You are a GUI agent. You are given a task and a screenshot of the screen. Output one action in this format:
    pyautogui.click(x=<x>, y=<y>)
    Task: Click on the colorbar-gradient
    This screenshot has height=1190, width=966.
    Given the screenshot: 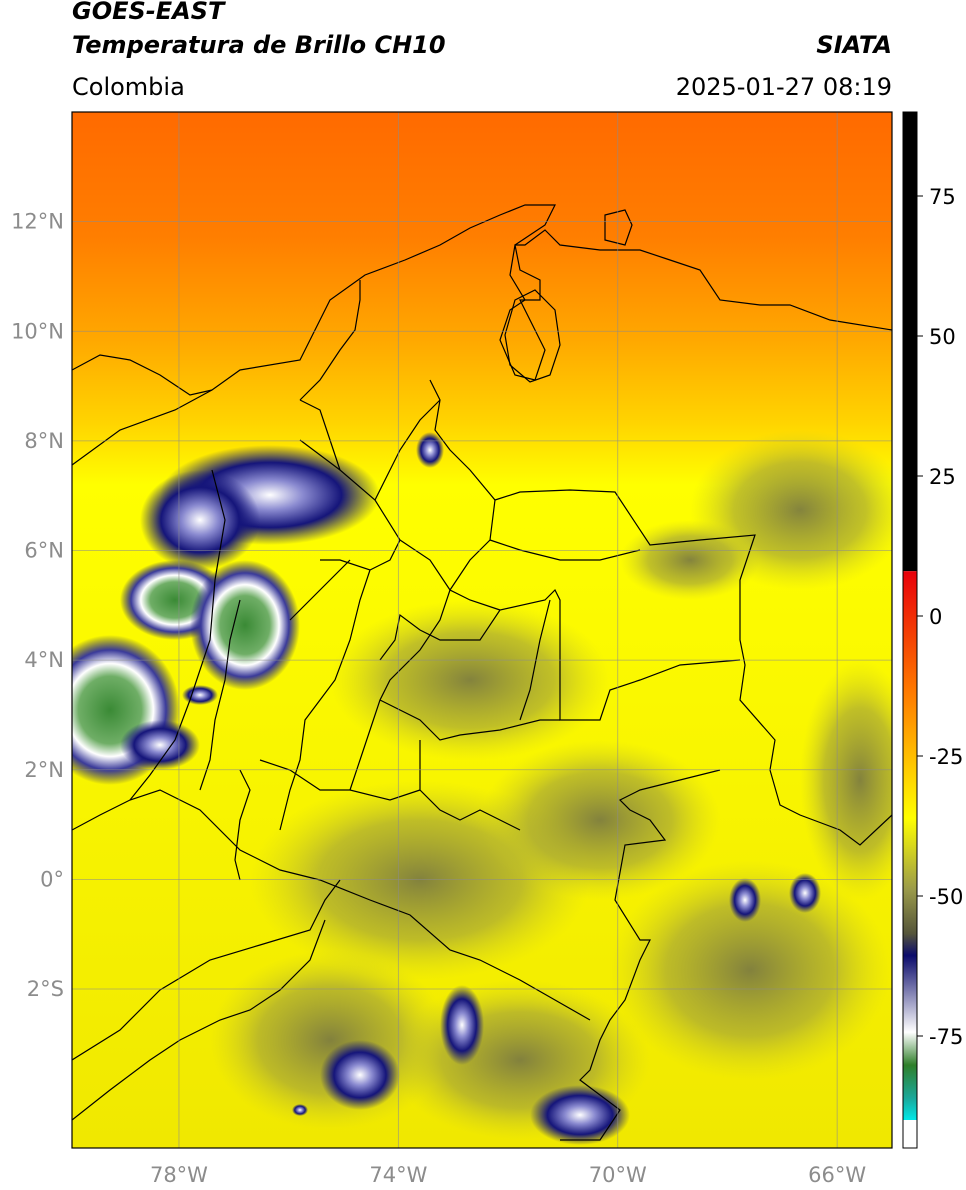 What is the action you would take?
    pyautogui.click(x=910, y=845)
    